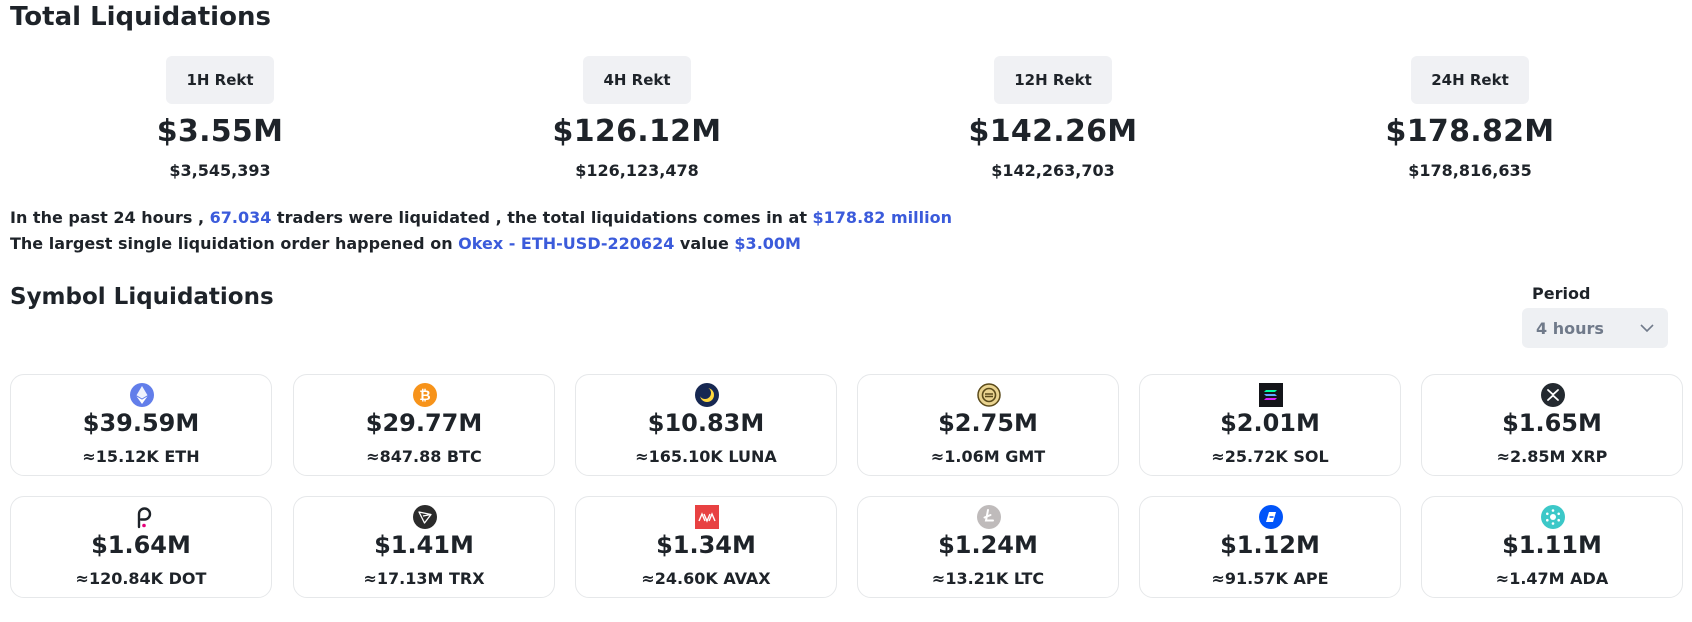 The height and width of the screenshot is (622, 1692). I want to click on symbol-quantity: ≈17.13M TRX, so click(424, 578).